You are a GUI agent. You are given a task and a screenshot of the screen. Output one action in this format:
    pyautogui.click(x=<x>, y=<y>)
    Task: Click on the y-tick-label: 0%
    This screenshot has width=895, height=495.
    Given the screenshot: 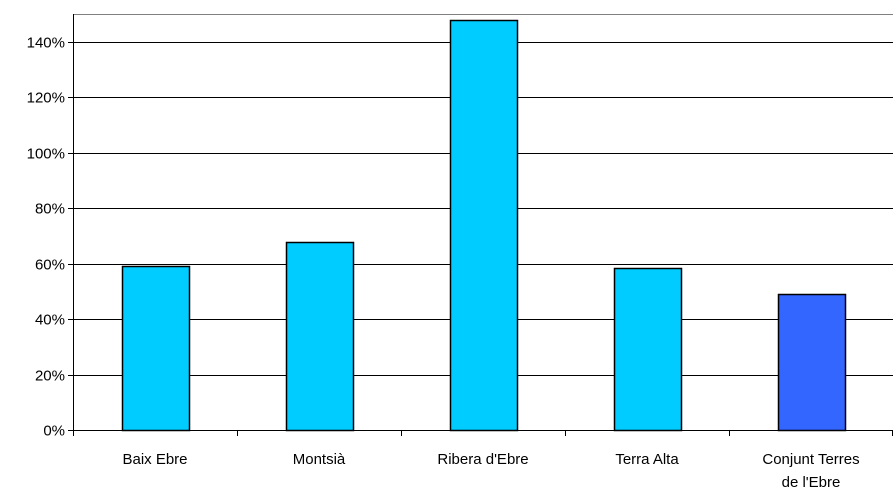 What is the action you would take?
    pyautogui.click(x=54, y=431)
    